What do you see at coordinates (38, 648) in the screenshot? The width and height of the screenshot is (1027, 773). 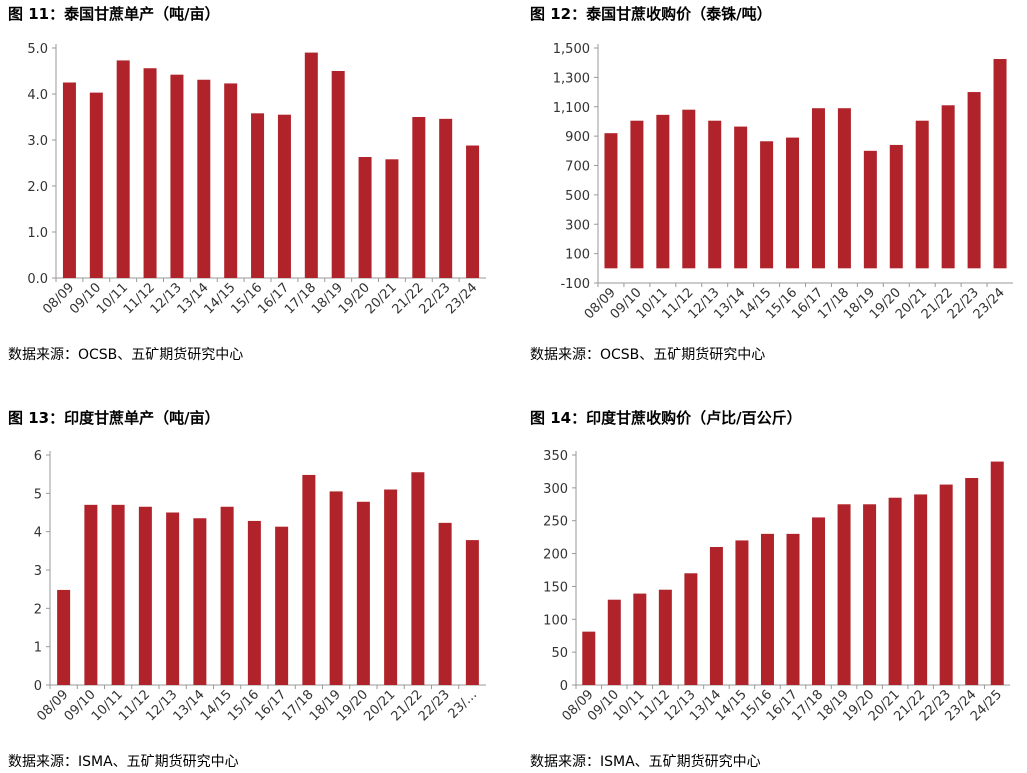 I see `c13-y-tick-label: 1` at bounding box center [38, 648].